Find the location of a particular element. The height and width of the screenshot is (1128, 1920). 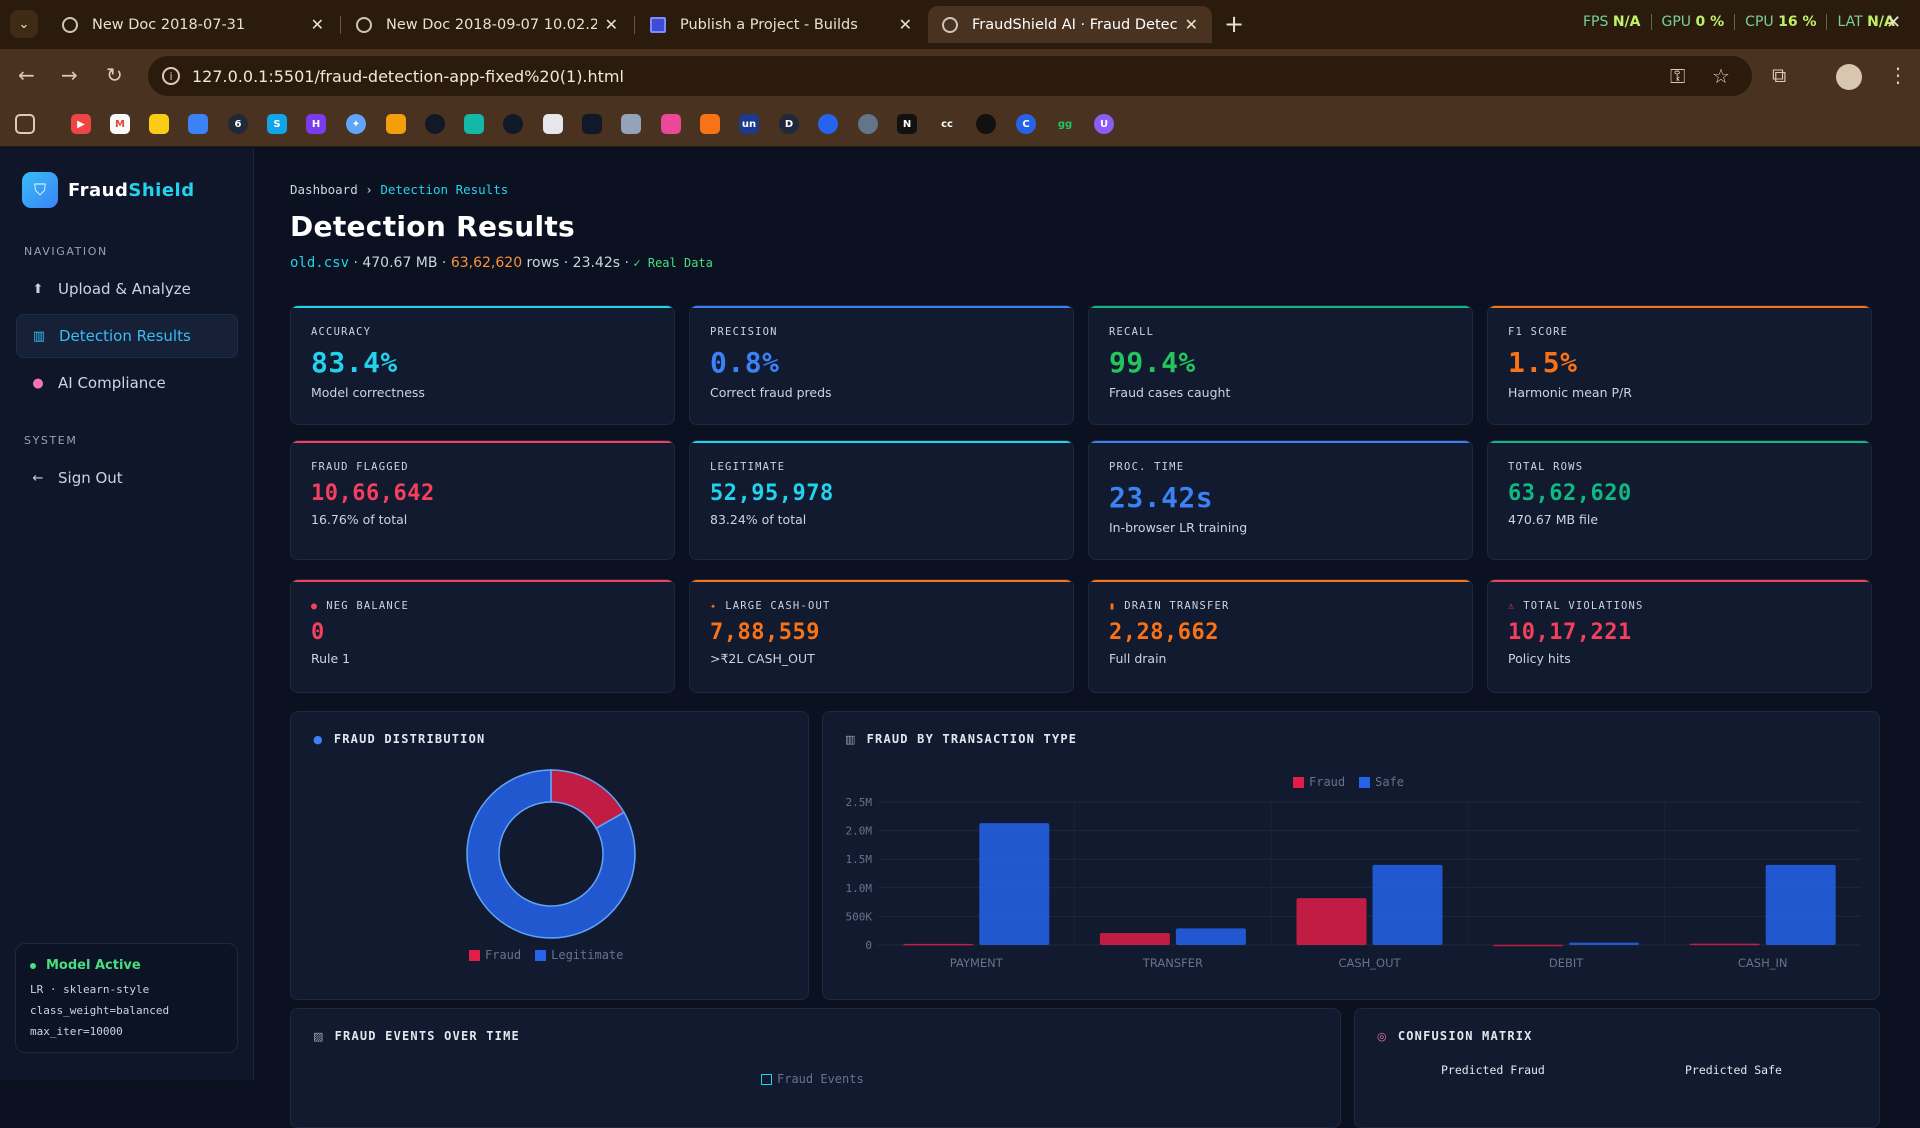

metric-value: 10,17,221 is located at coordinates (1570, 632).